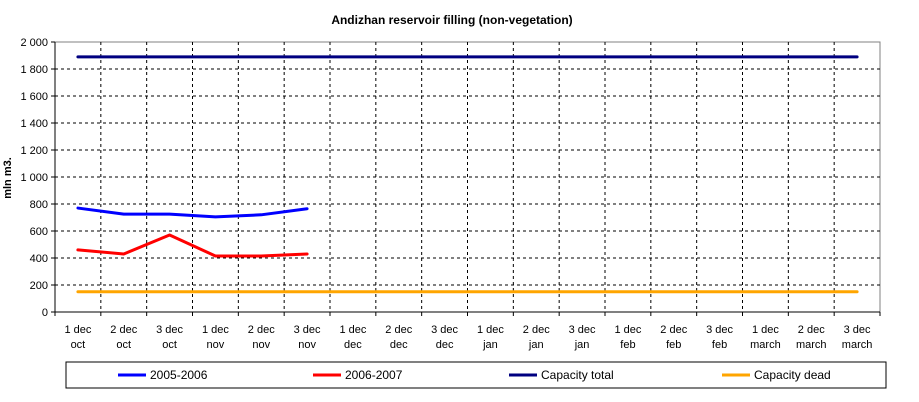  Describe the element at coordinates (34, 97) in the screenshot. I see `y-tick-label: 1 600` at that location.